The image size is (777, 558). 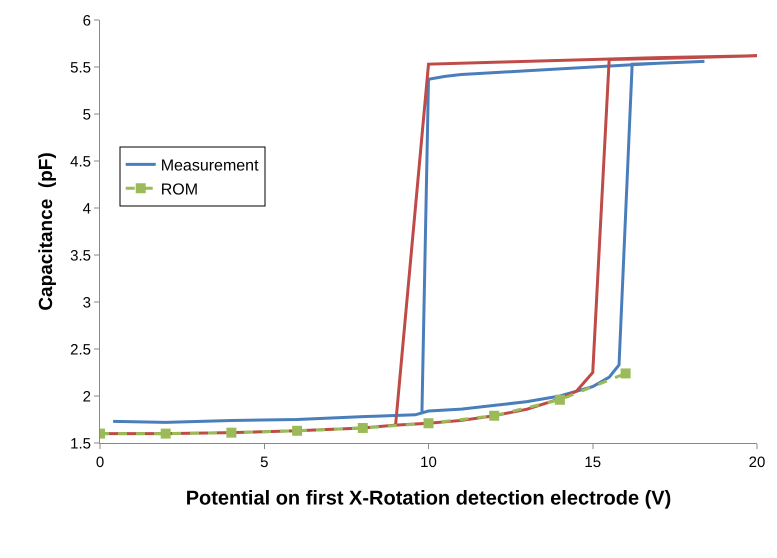 I want to click on legend-label: Measurement, so click(x=210, y=166).